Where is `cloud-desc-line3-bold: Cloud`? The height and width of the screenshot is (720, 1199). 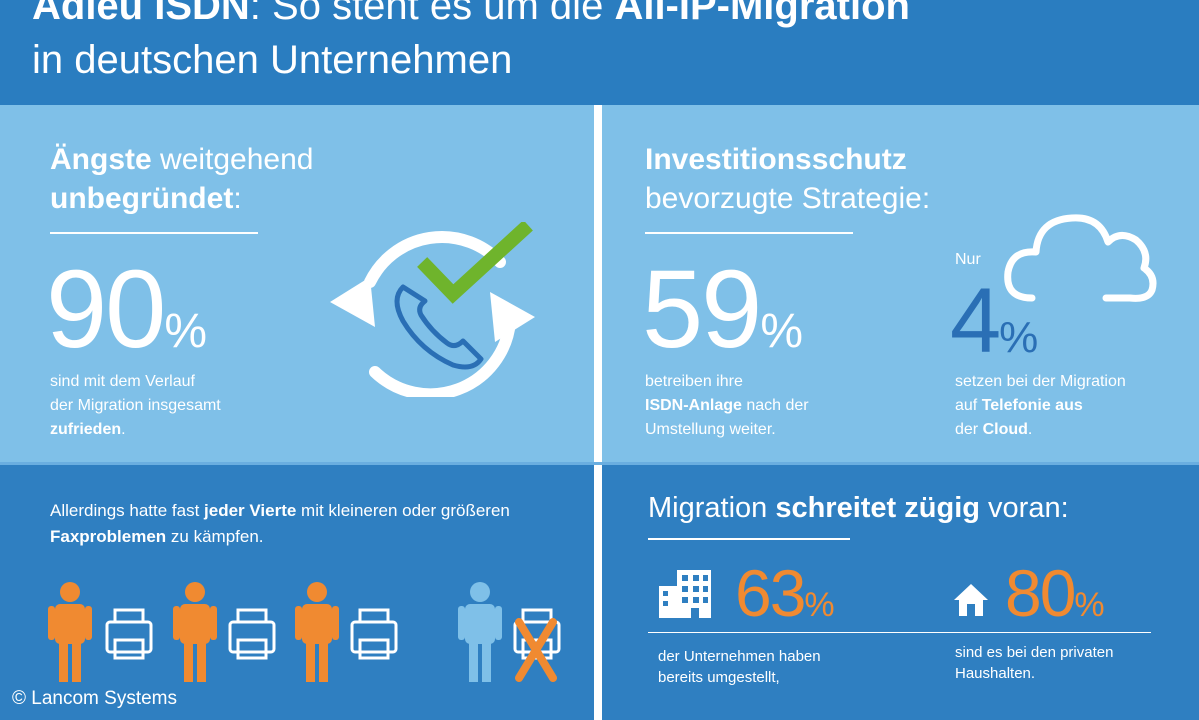
cloud-desc-line3-bold: Cloud is located at coordinates (1005, 429).